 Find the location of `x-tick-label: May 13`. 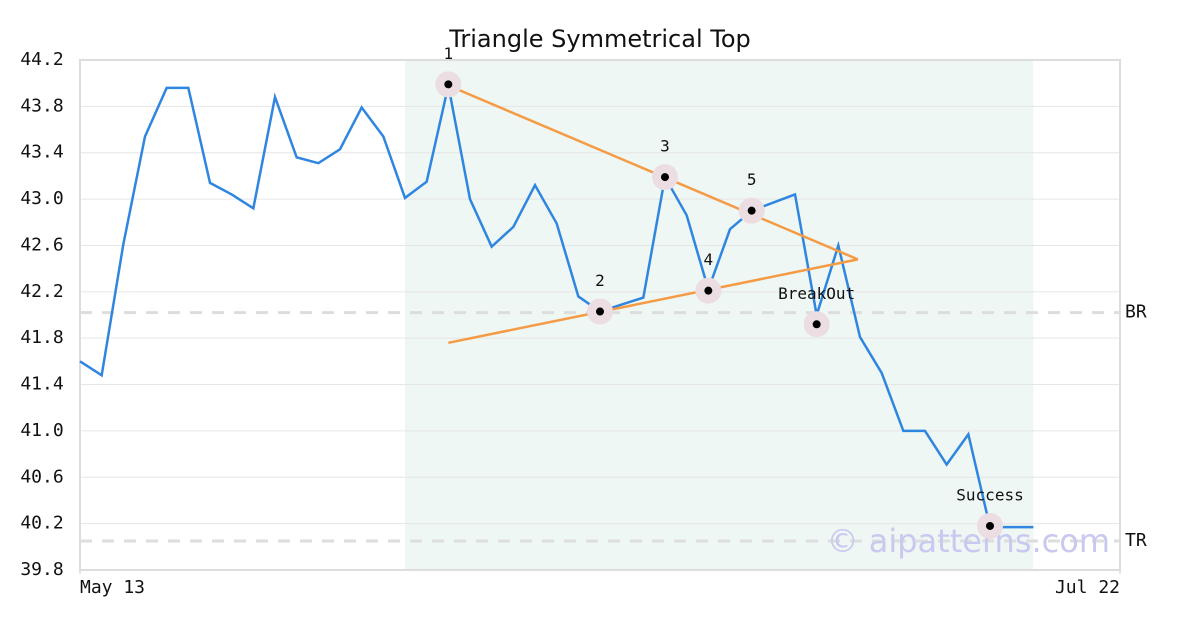

x-tick-label: May 13 is located at coordinates (112, 587).